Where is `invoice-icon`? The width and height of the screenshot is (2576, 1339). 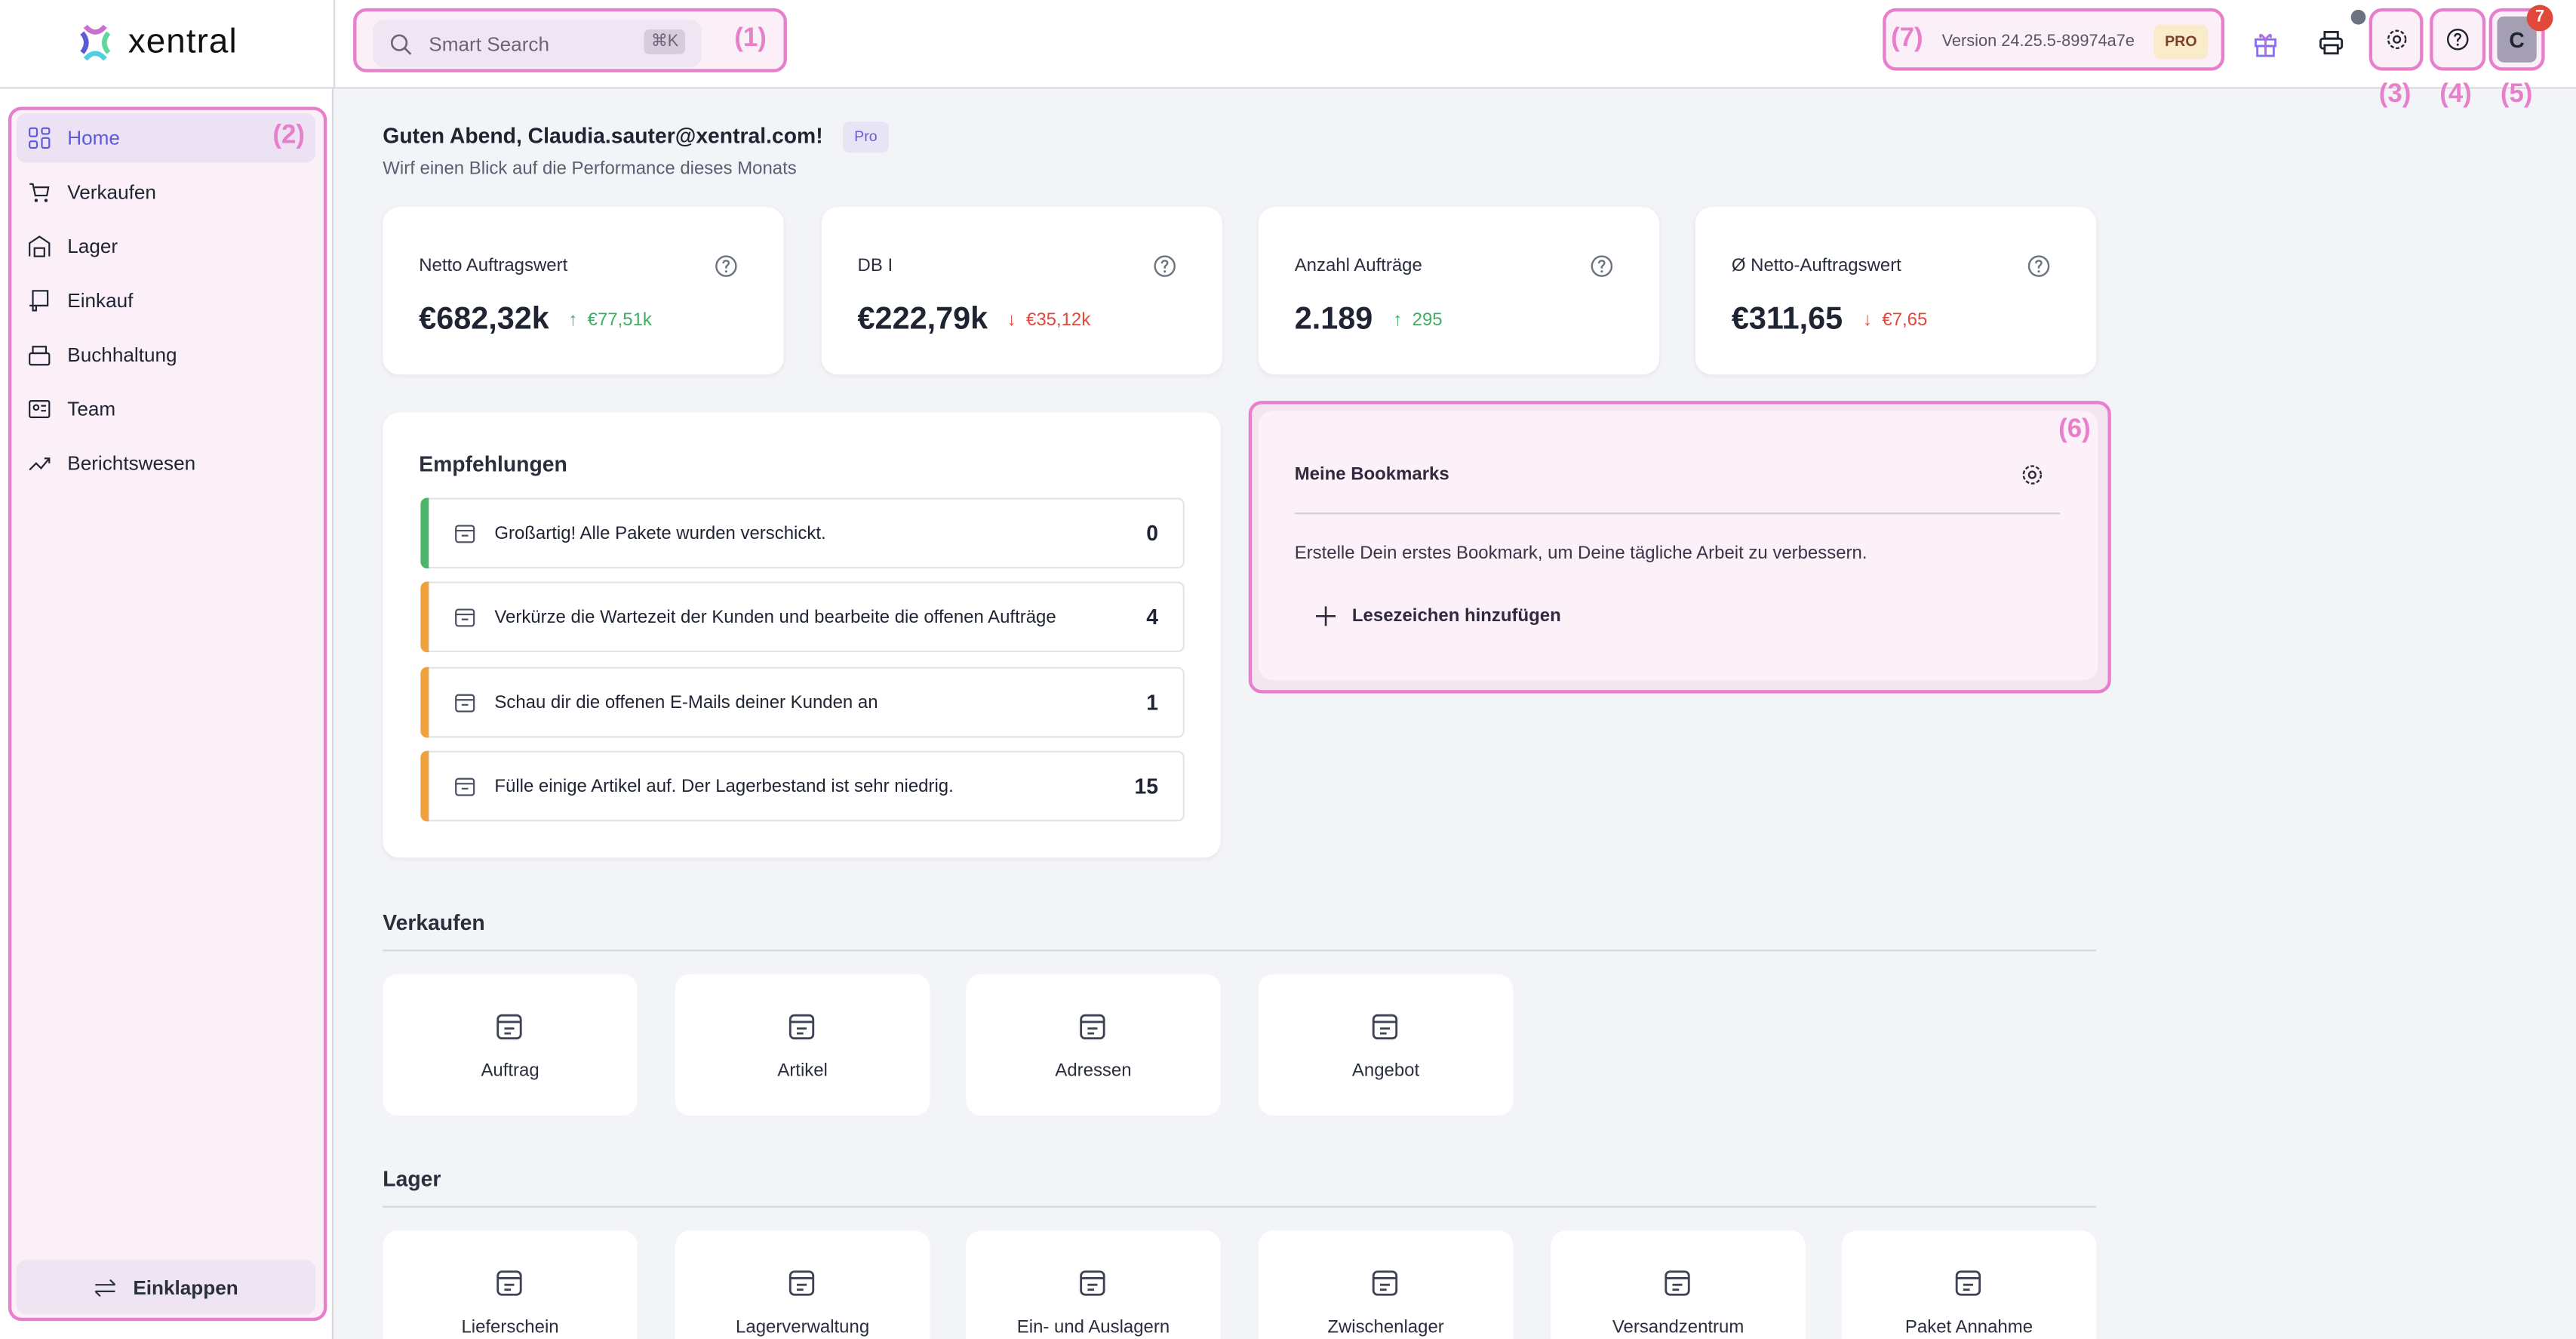
invoice-icon is located at coordinates (465, 617).